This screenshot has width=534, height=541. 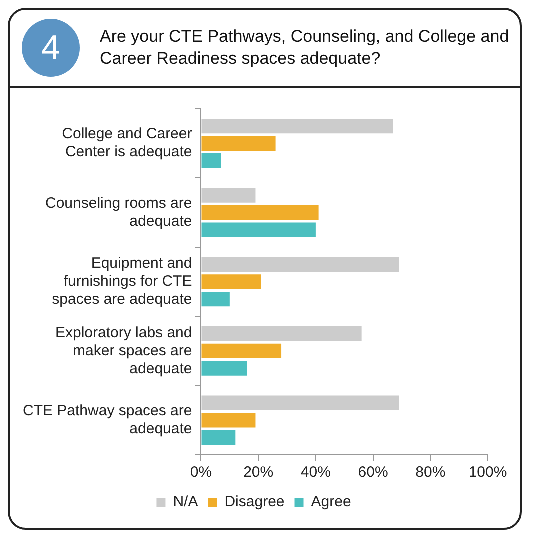 I want to click on y-tick-label: College and Career Center is adequate, so click(x=127, y=143).